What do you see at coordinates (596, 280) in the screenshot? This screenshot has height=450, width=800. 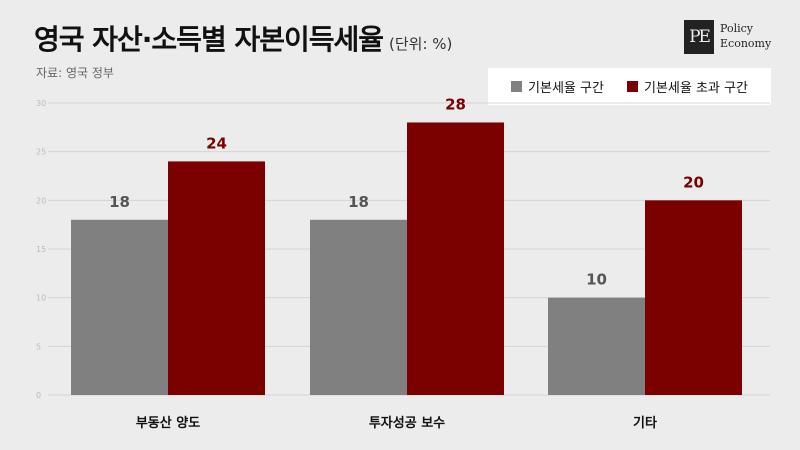 I see `bar-value-label-basic-2: 10` at bounding box center [596, 280].